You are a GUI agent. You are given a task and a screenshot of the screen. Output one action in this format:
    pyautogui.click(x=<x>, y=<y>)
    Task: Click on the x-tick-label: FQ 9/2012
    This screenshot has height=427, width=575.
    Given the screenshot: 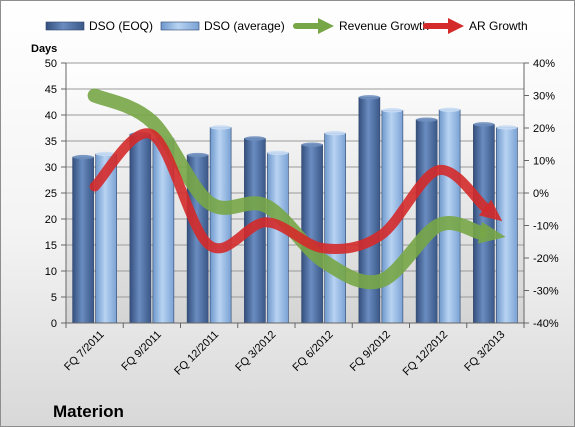 What is the action you would take?
    pyautogui.click(x=370, y=351)
    